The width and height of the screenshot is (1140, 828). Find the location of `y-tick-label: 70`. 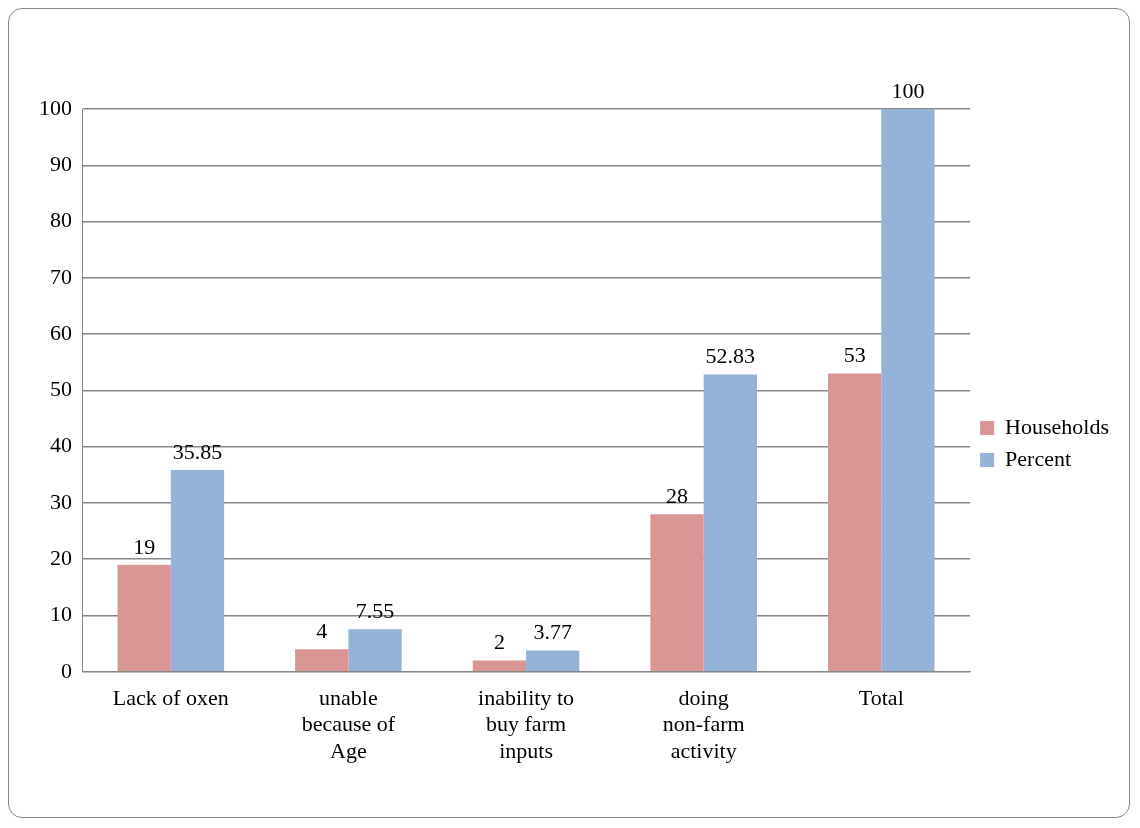

y-tick-label: 70 is located at coordinates (61, 276).